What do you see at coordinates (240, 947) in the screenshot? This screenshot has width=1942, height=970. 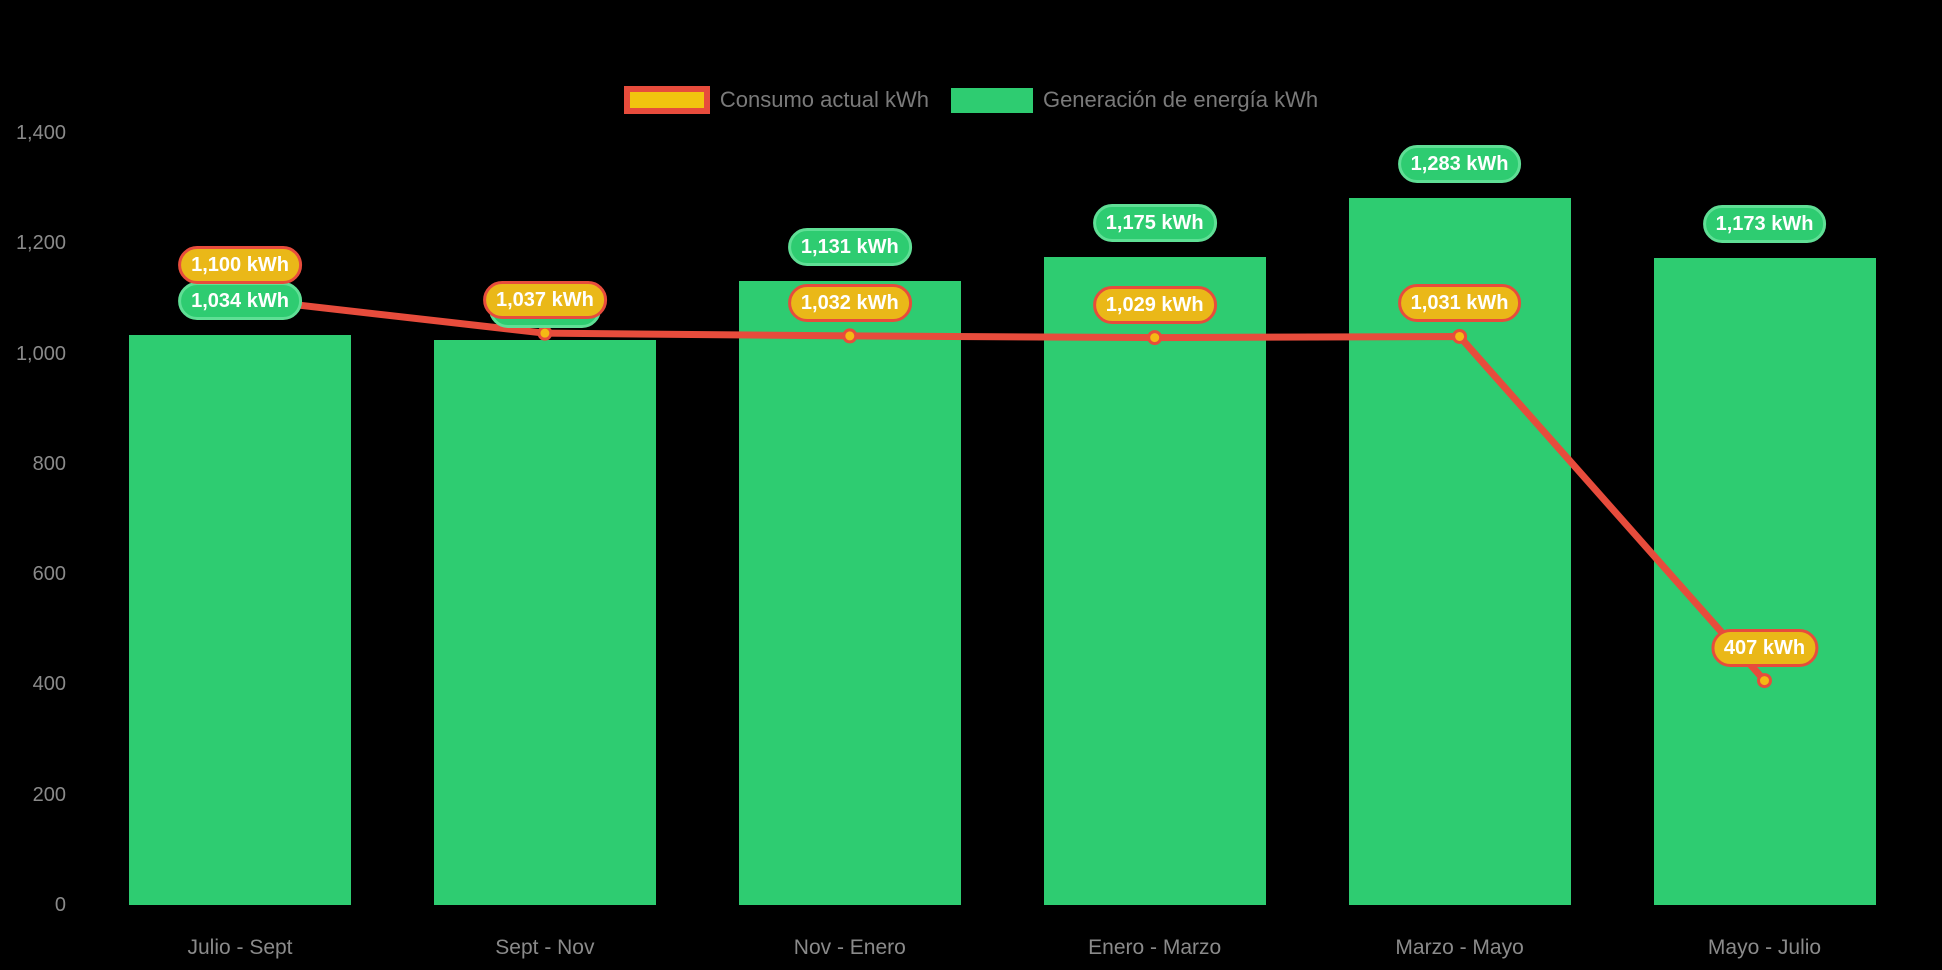 I see `x-axis-category-label: Julio - Sept` at bounding box center [240, 947].